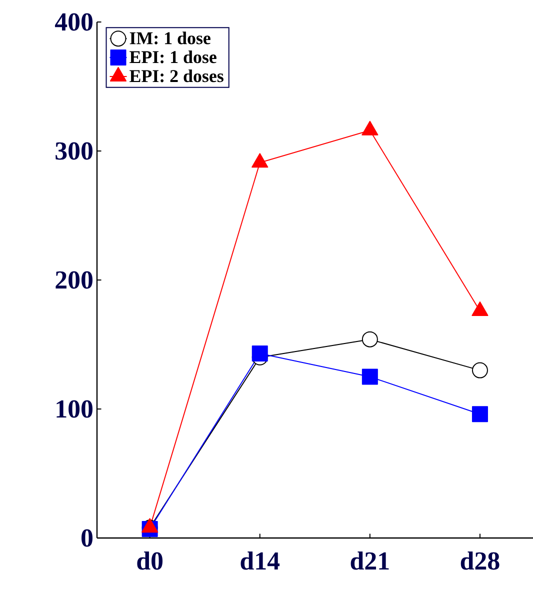 The image size is (533, 613). What do you see at coordinates (74, 151) in the screenshot?
I see `y-tick-label: 300` at bounding box center [74, 151].